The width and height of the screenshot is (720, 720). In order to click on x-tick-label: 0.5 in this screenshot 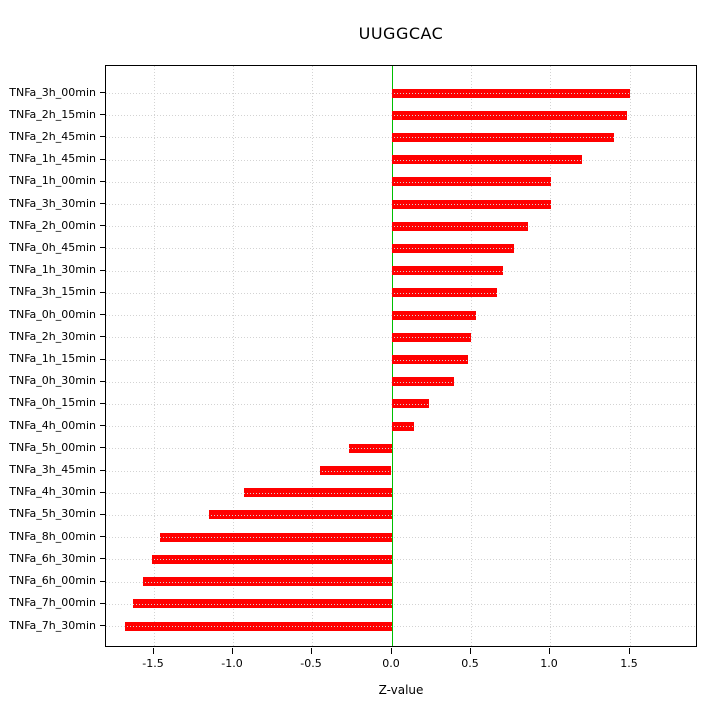, I will do `click(470, 663)`.